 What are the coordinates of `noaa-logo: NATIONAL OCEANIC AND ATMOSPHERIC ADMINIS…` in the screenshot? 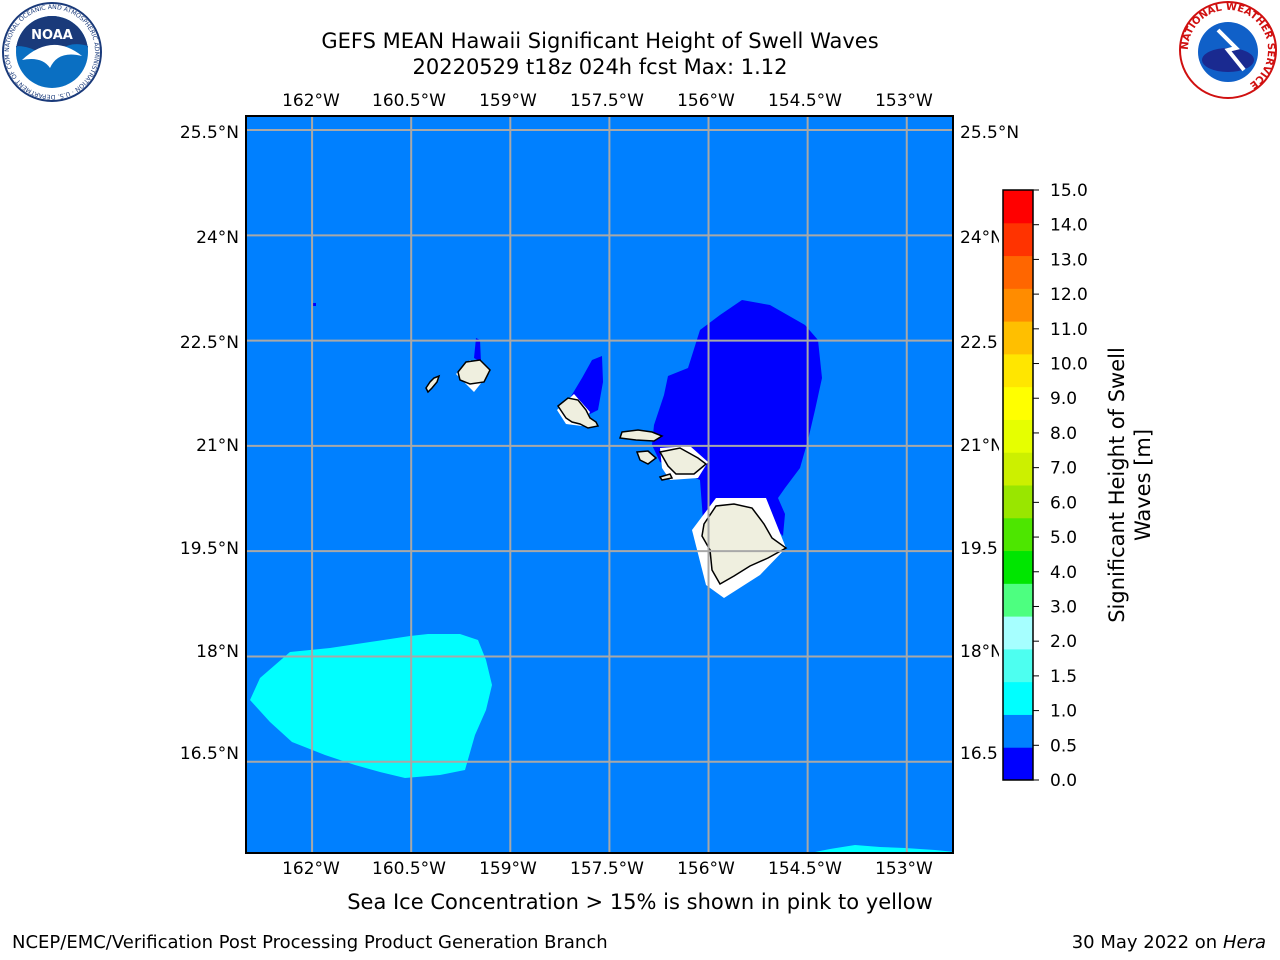 It's located at (52, 52).